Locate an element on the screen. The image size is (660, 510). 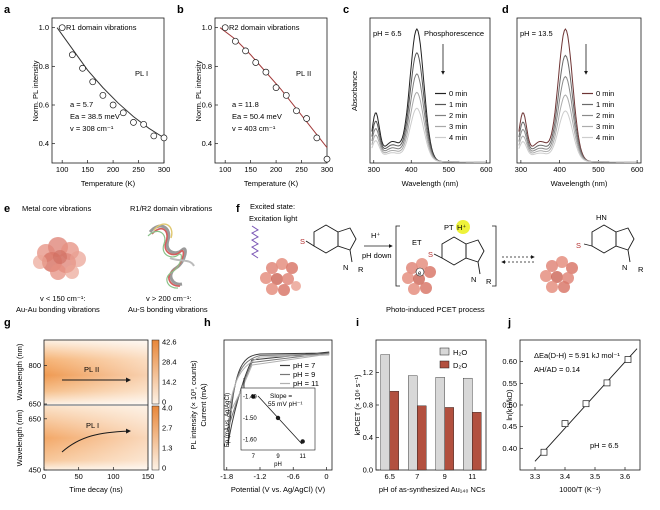
x-tick-label: 3.5 is located at coordinates (595, 476).